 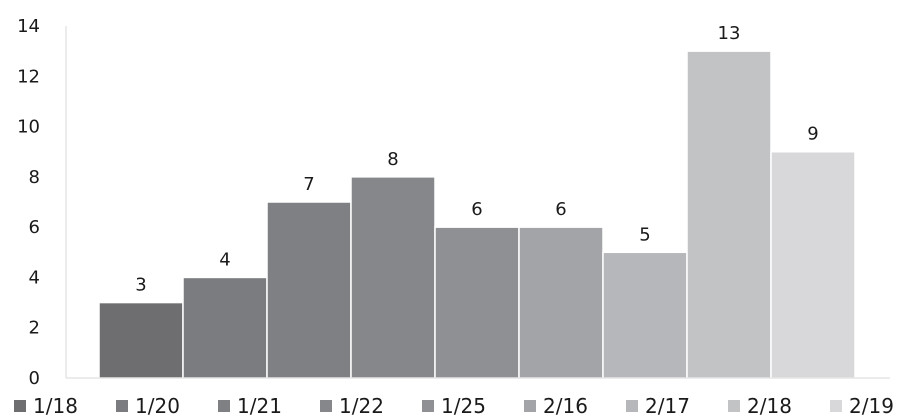 What do you see at coordinates (871, 406) in the screenshot?
I see `legend-label: 2/19` at bounding box center [871, 406].